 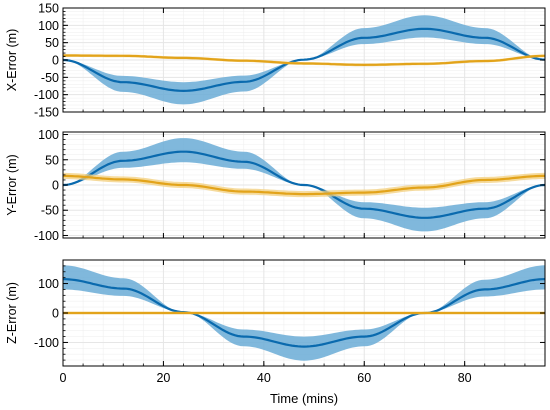 What do you see at coordinates (304, 398) in the screenshot?
I see `x-axis-label: Time (mins)` at bounding box center [304, 398].